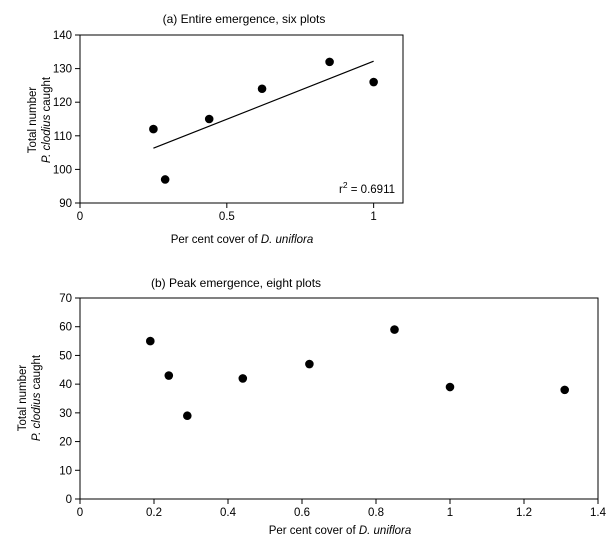 The height and width of the screenshot is (540, 610). Describe the element at coordinates (65, 204) in the screenshot. I see `y-tick-label: 90` at that location.